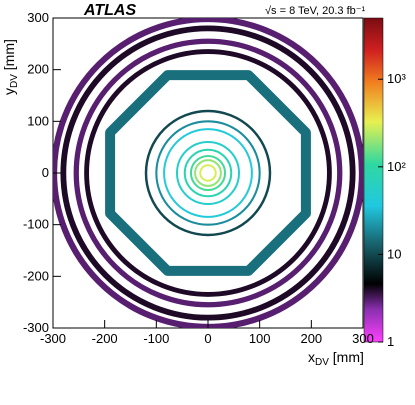  Describe the element at coordinates (38, 120) in the screenshot. I see `y-tick-label-4: 100` at that location.